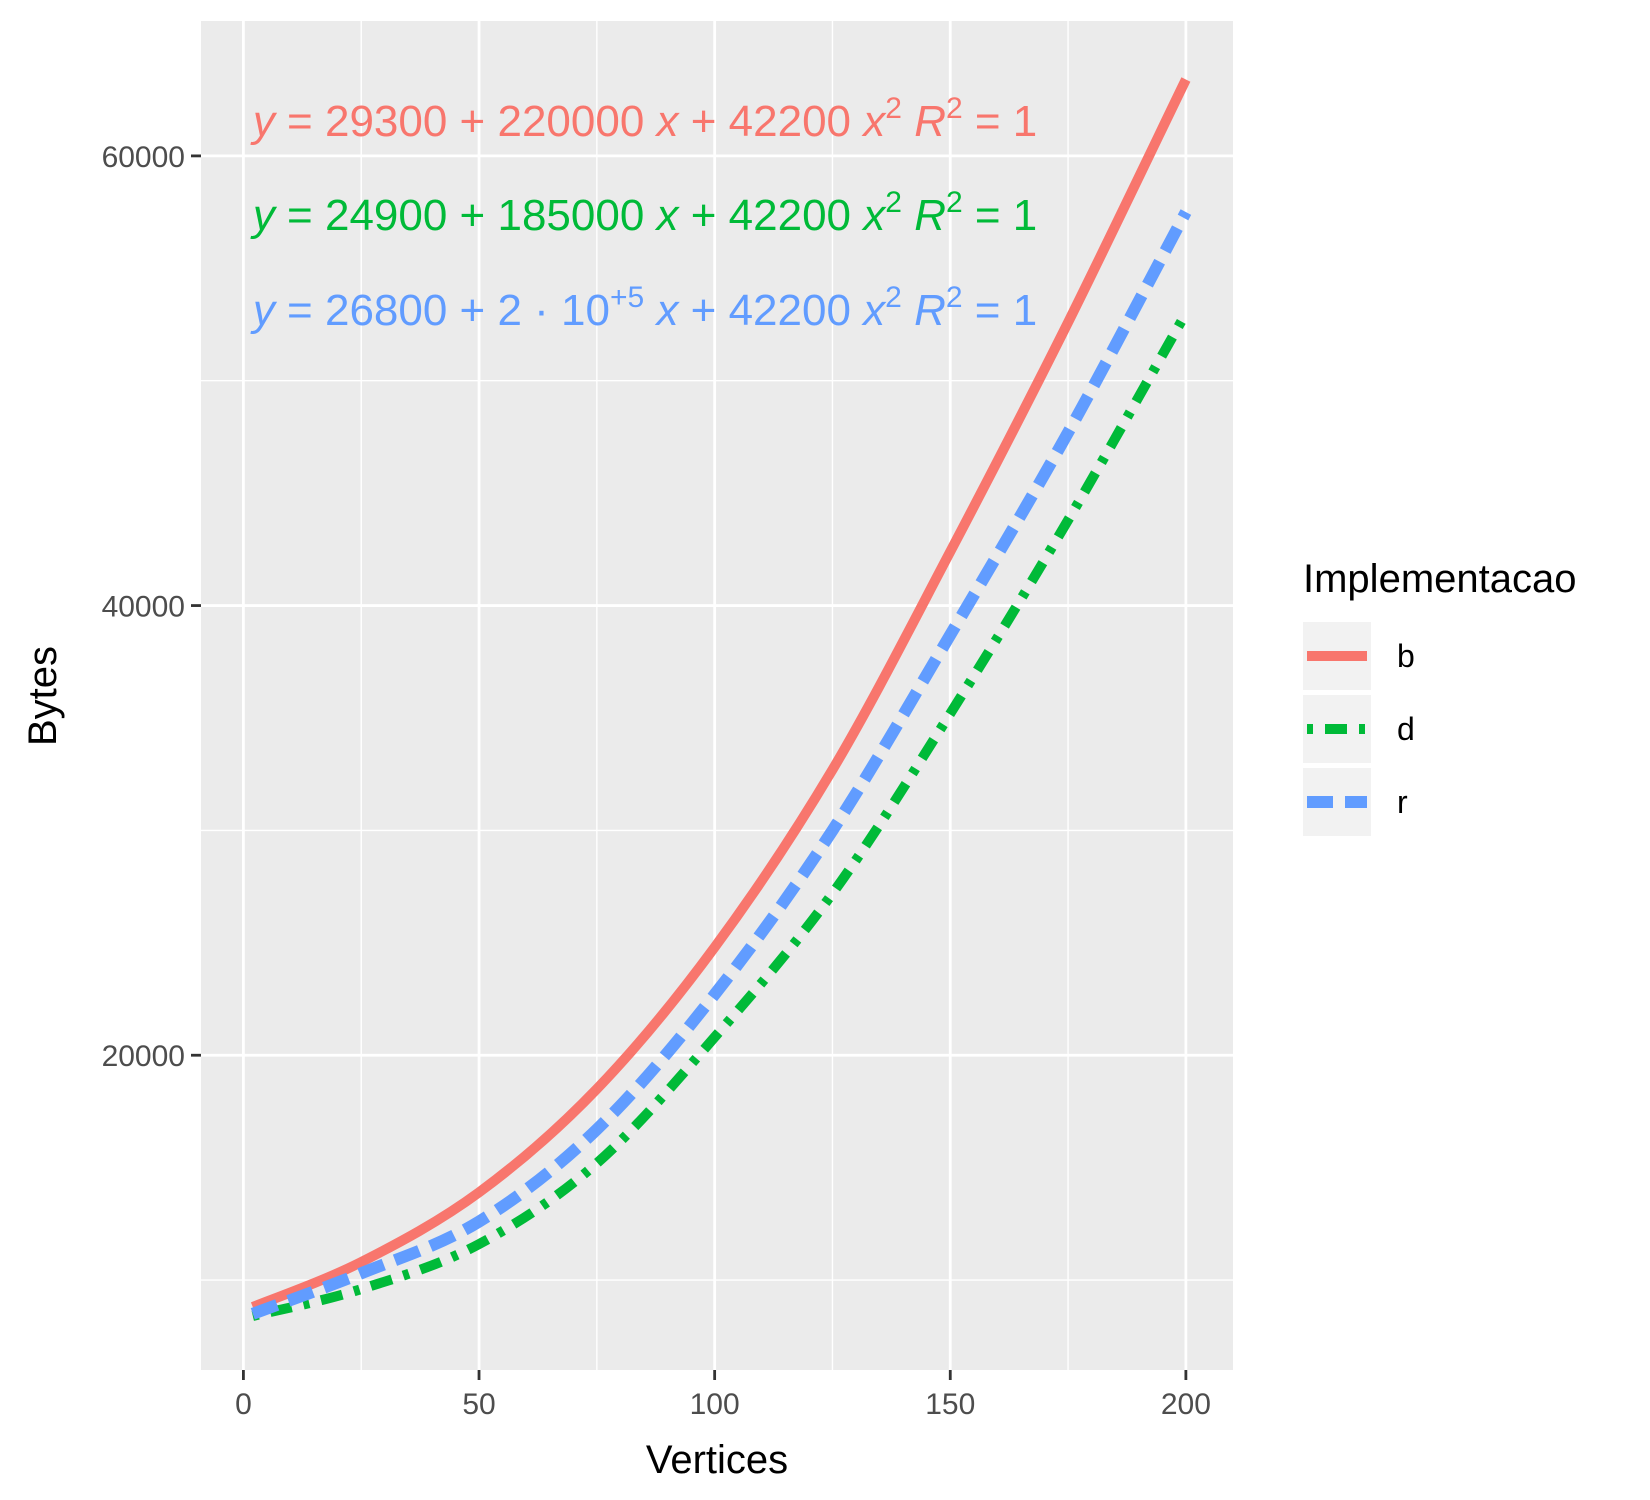  I want to click on equation-label-d: y = 24900 + 185000 x + 42200 x2 R2 = 1, so click(643, 213).